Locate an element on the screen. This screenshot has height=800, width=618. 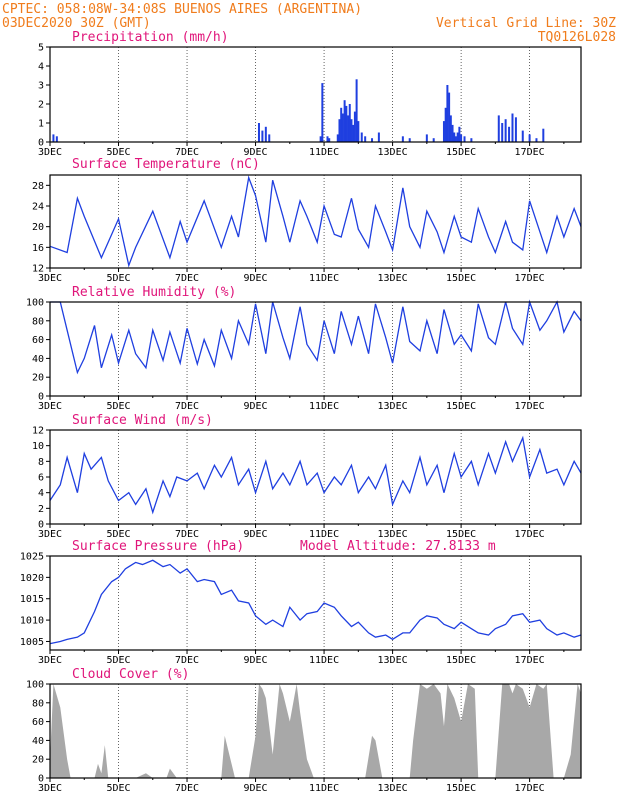
y-tick-label: 60 is located at coordinates (38, 340).